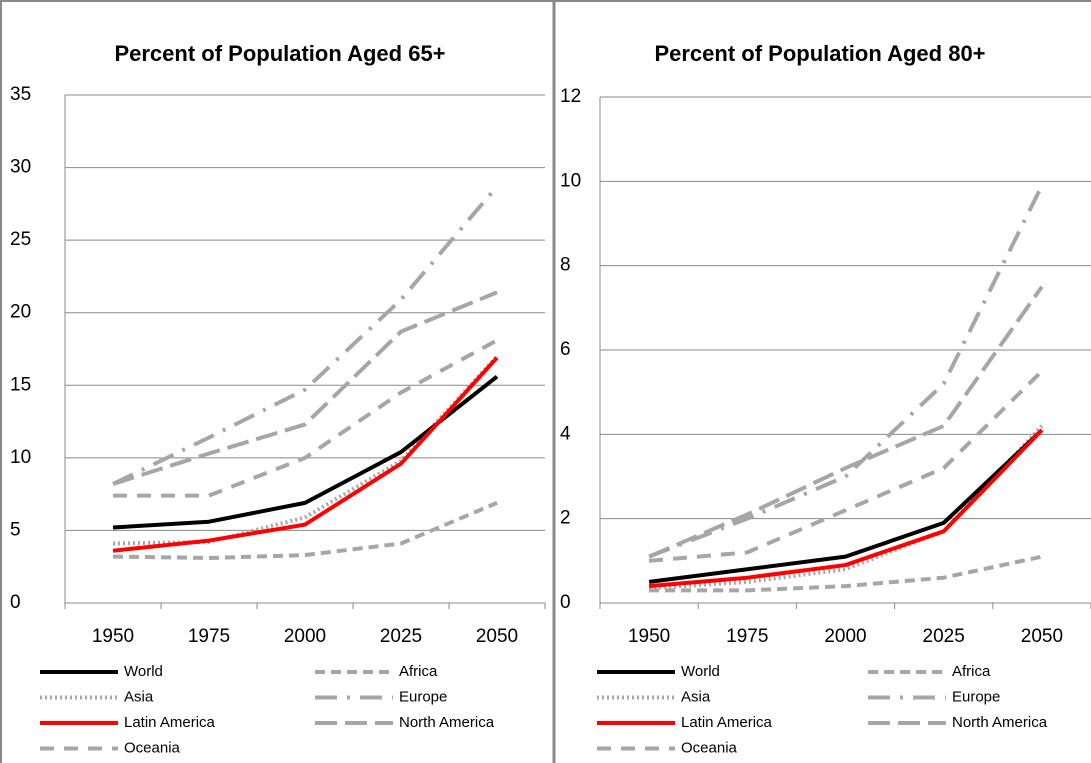  What do you see at coordinates (15, 529) in the screenshot?
I see `y-tick-label: 5` at bounding box center [15, 529].